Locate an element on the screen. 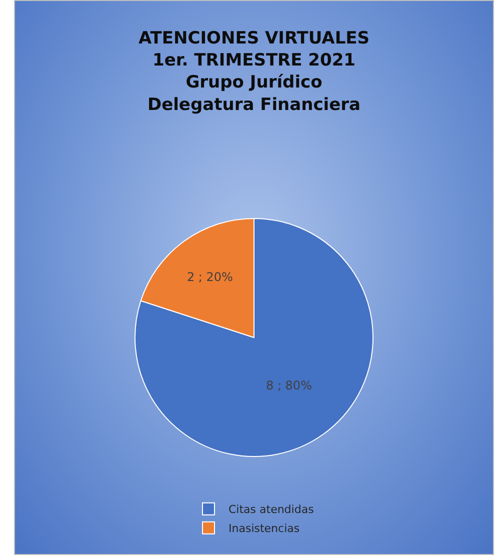 The image size is (495, 556). legend-label: Inasistencias is located at coordinates (264, 529).